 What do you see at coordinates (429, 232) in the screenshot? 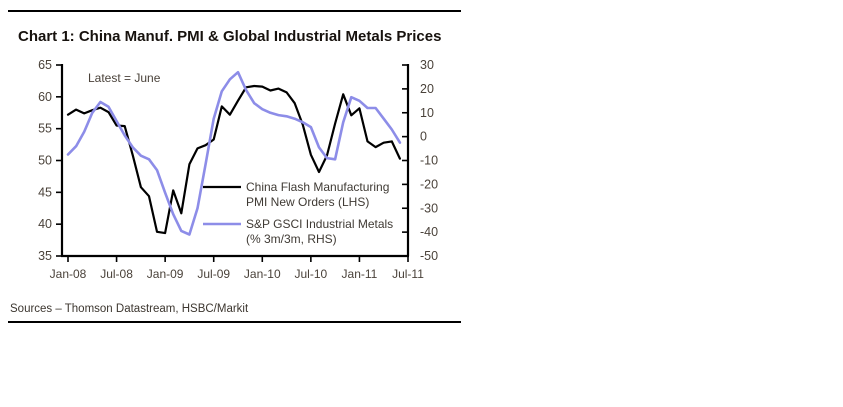
I see `right-axis-tick-label: -40` at bounding box center [429, 232].